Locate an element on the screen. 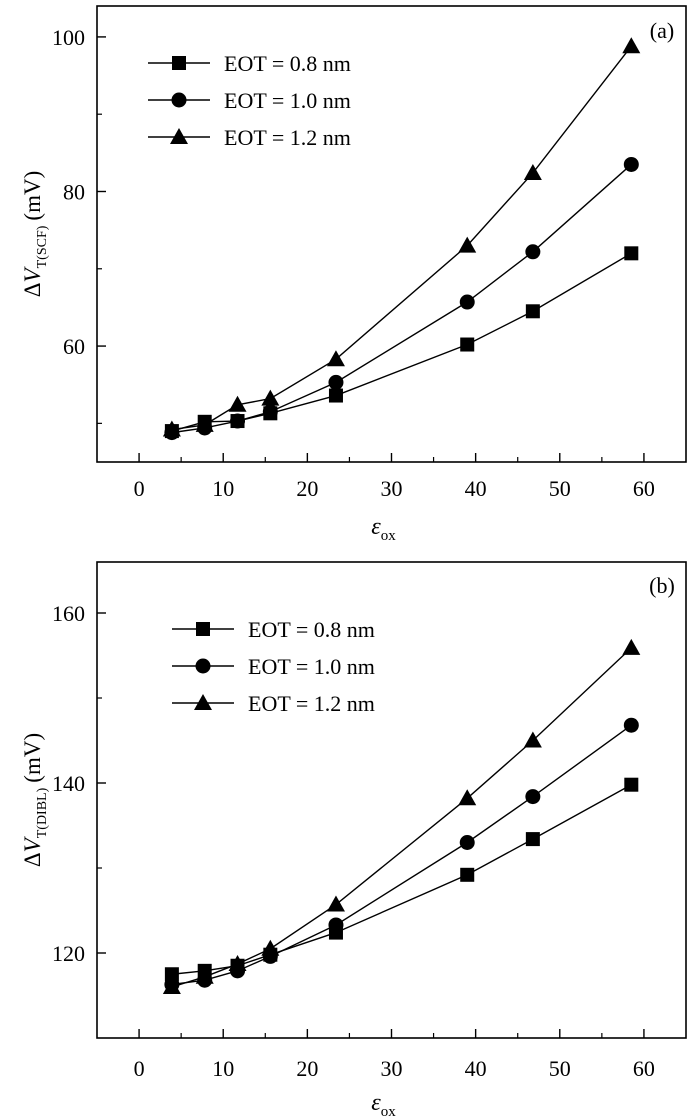 Image resolution: width=700 pixels, height=1116 pixels. legend-entry: EOT = 0.8 nm is located at coordinates (273, 629).